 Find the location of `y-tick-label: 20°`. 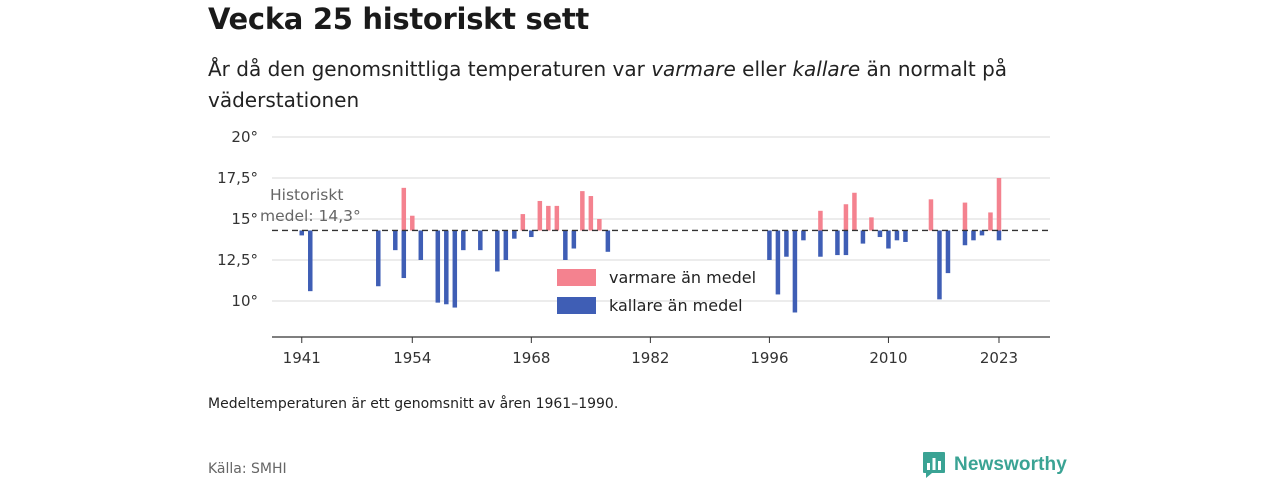

y-tick-label: 20° is located at coordinates (244, 137).